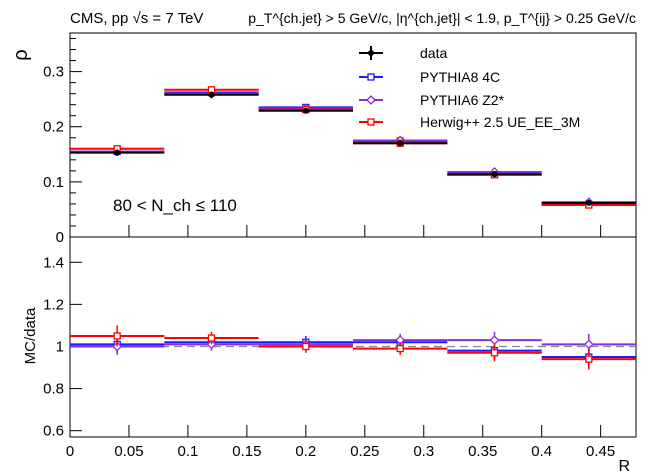  Describe the element at coordinates (70, 451) in the screenshot. I see `lower-xtick-label: 0` at that location.